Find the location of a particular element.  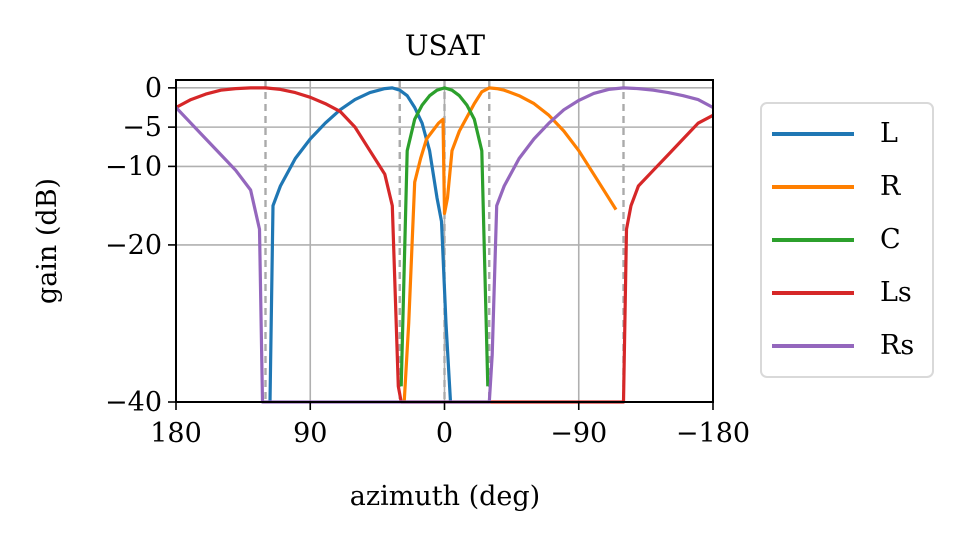

legend-label: Rs is located at coordinates (897, 345).